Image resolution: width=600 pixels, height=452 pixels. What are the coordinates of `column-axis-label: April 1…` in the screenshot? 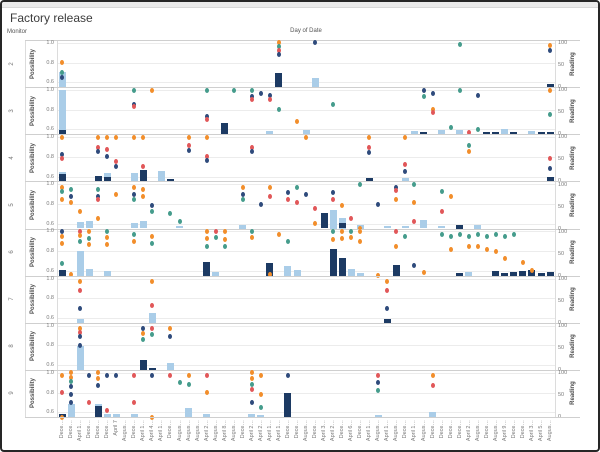 It's located at (143, 431).